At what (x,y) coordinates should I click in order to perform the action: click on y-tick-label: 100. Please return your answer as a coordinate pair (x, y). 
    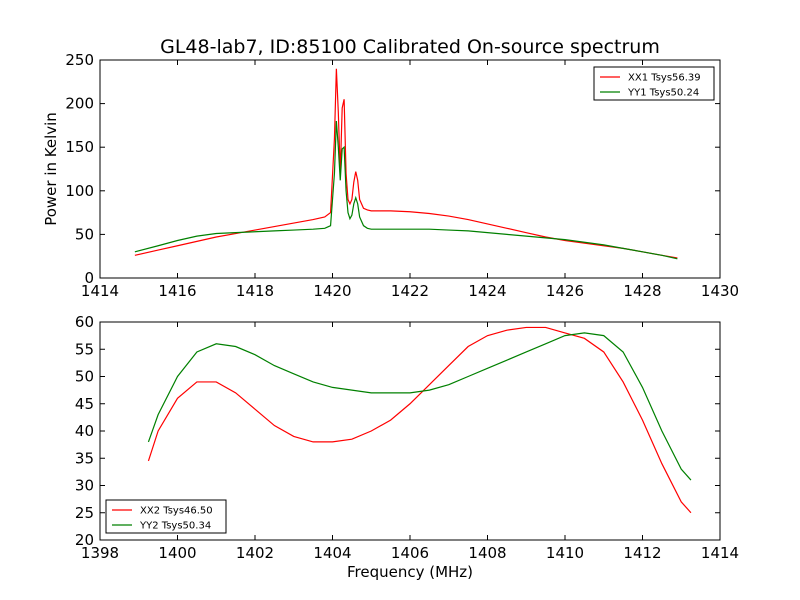
    Looking at the image, I should click on (79, 191).